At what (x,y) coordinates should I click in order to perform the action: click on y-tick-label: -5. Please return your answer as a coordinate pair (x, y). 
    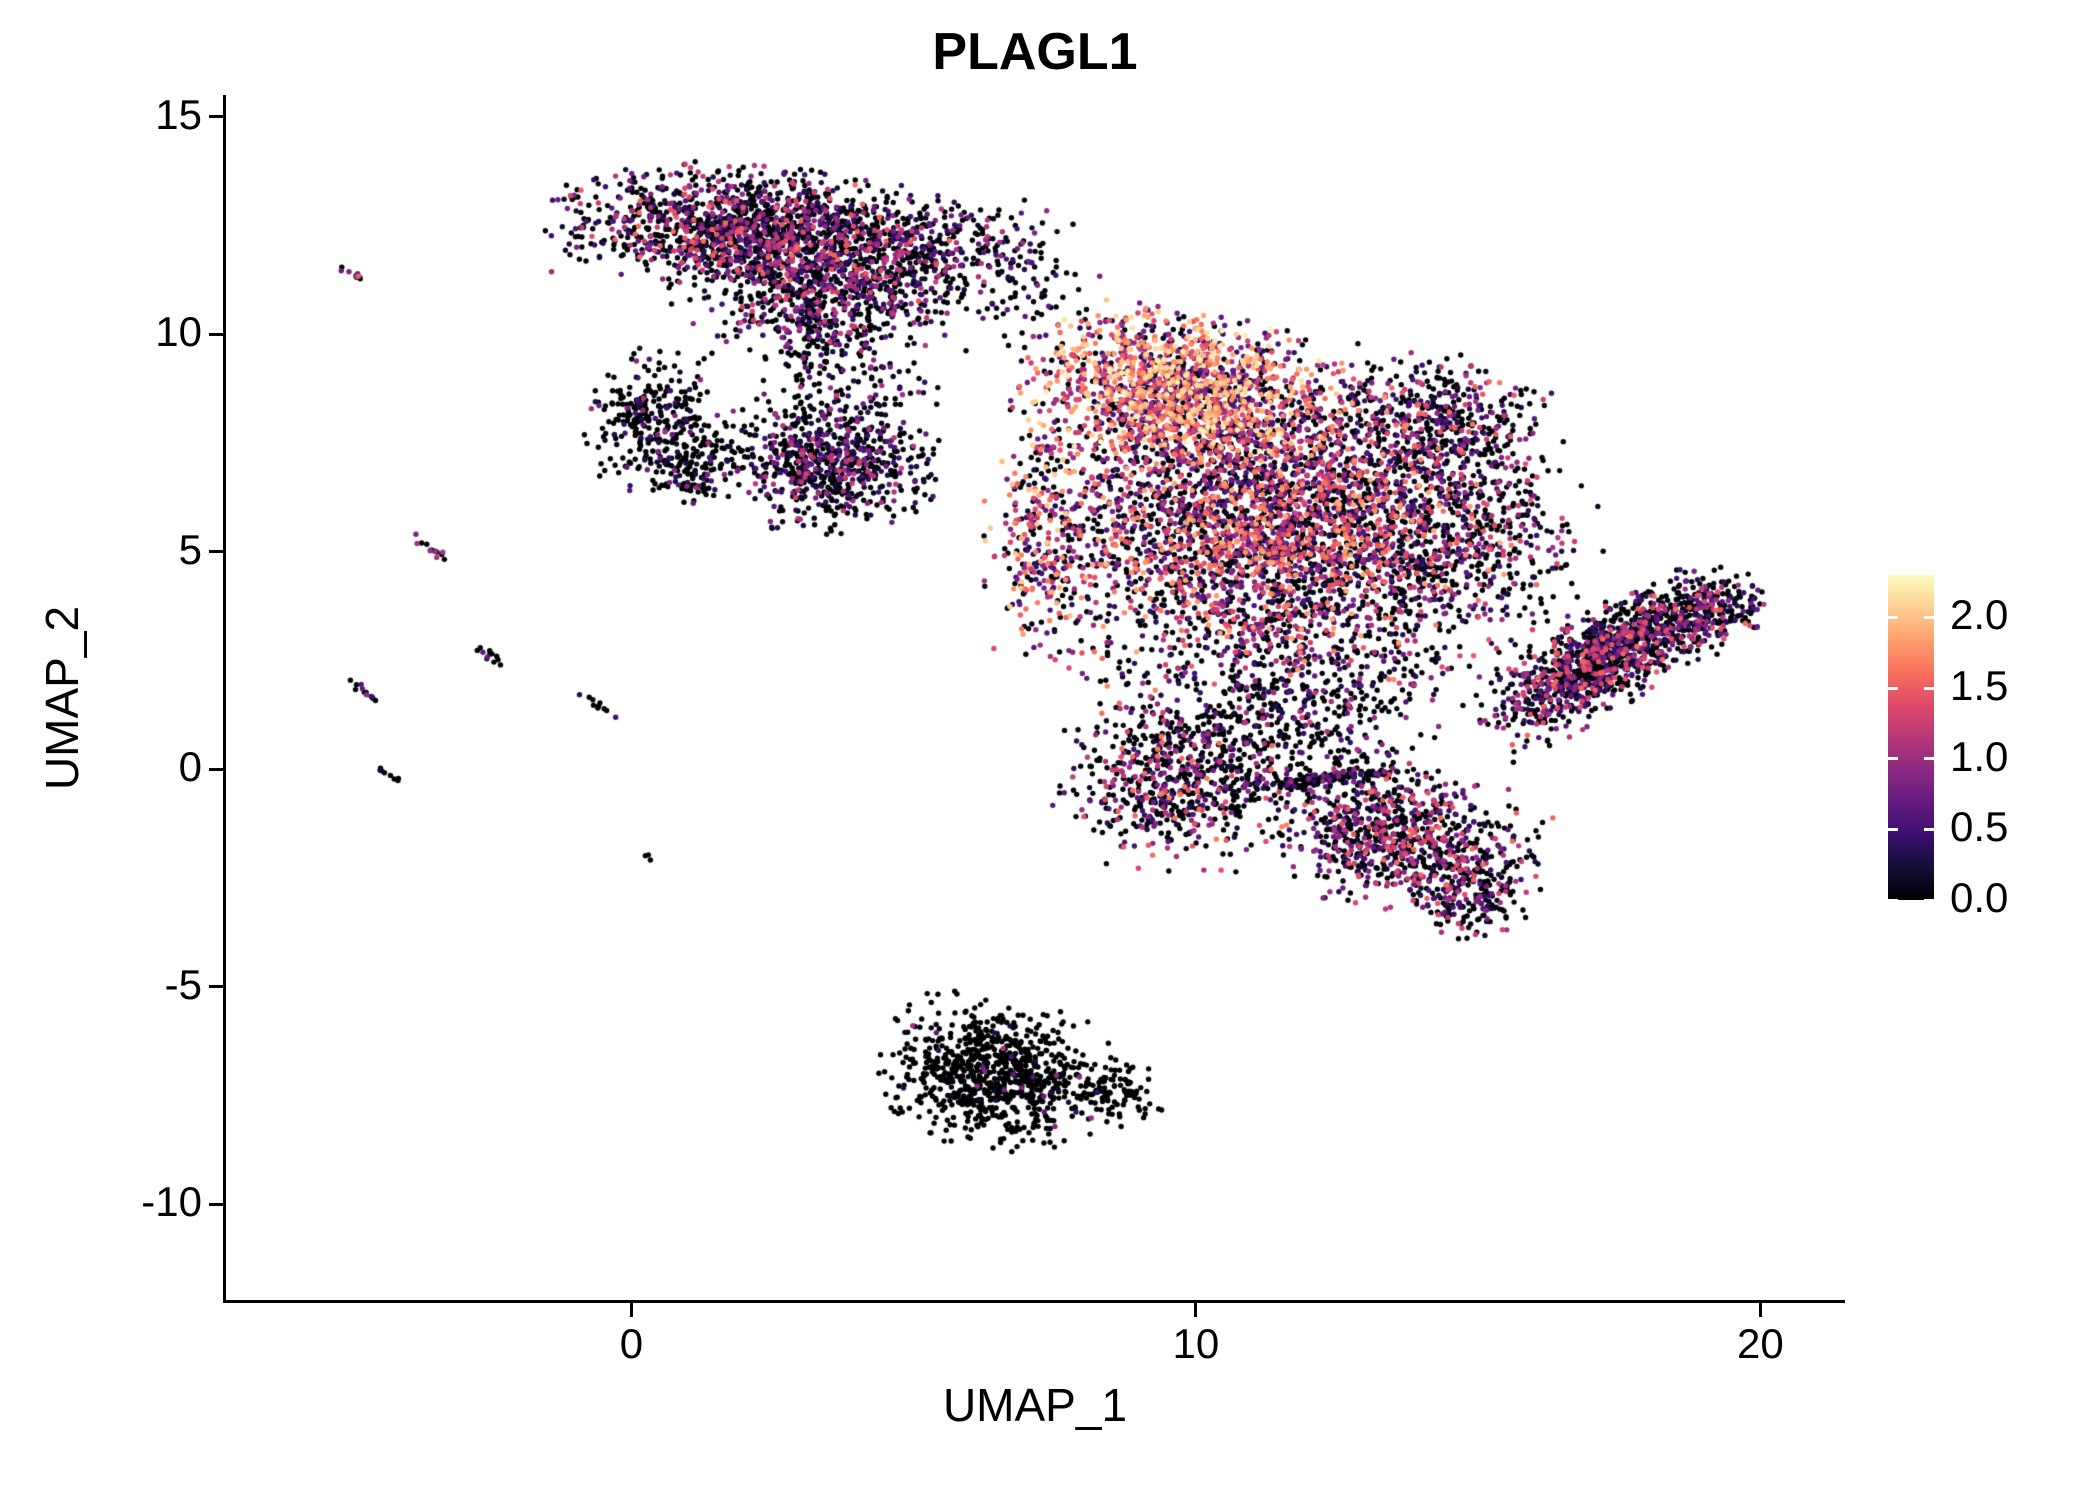
    Looking at the image, I should click on (183, 984).